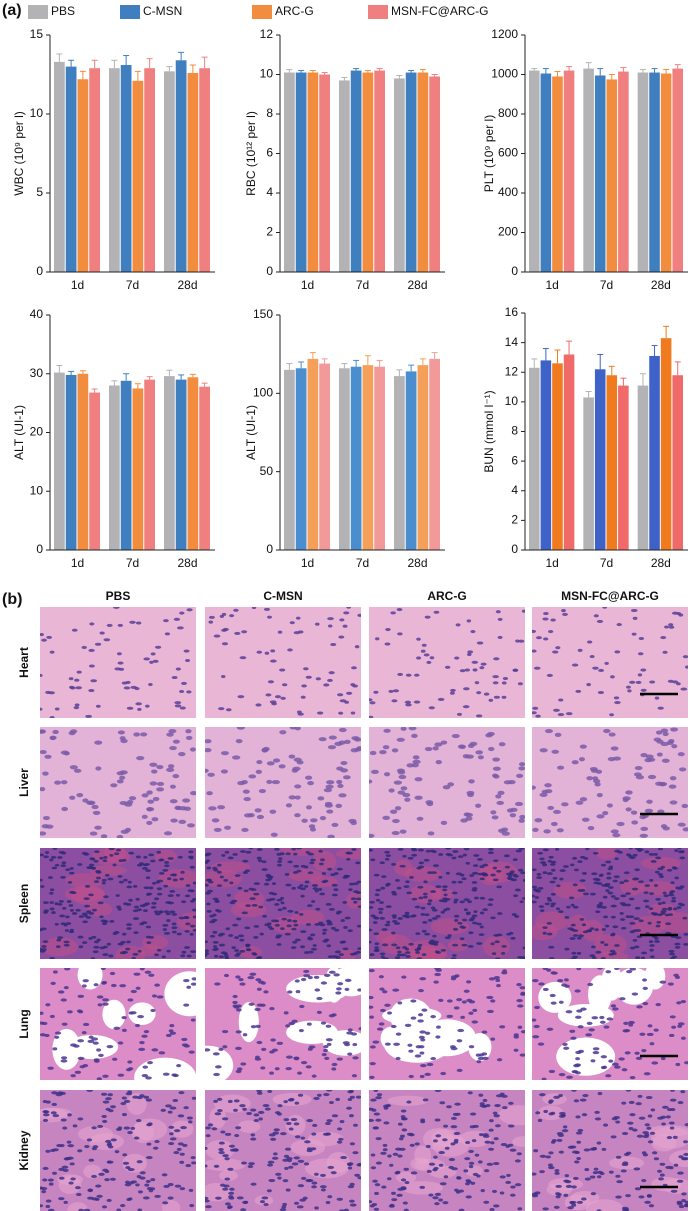 Image resolution: width=690 pixels, height=1211 pixels. What do you see at coordinates (508, 113) in the screenshot?
I see `y-tick-label: 800` at bounding box center [508, 113].